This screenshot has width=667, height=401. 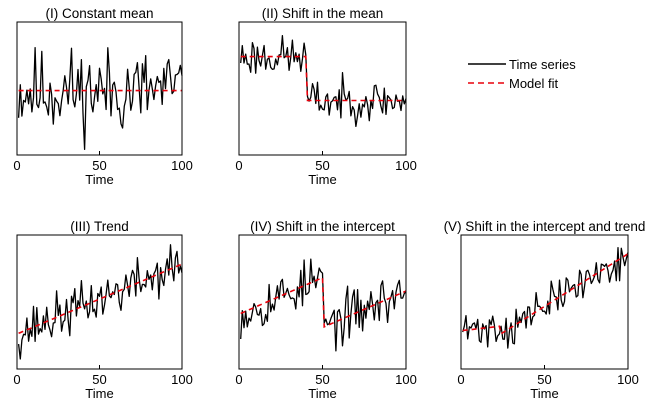 I want to click on chart-panel-4: 0 50 100 Time (IV) Shift in the intercept, so click(x=325, y=310).